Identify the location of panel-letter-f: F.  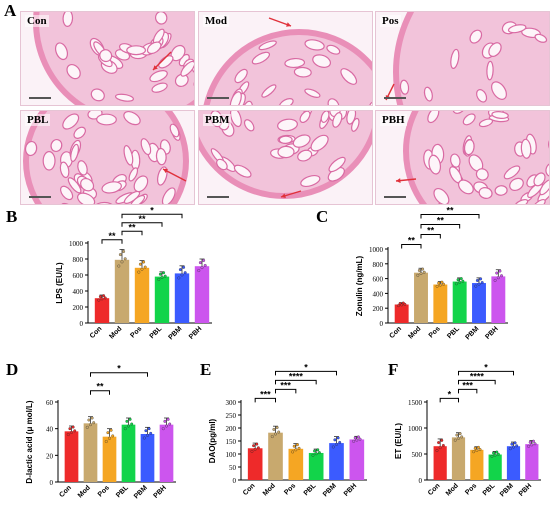
(393, 369).